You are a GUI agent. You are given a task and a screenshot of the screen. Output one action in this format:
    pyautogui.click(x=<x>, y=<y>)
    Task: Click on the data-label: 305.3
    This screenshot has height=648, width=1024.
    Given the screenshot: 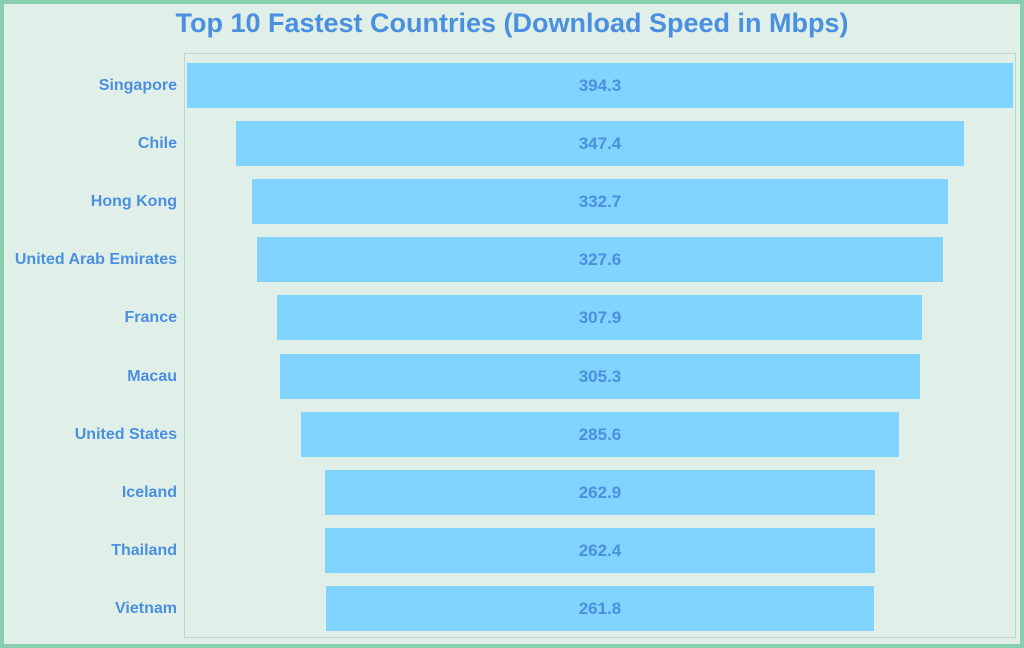 What is the action you would take?
    pyautogui.click(x=600, y=376)
    